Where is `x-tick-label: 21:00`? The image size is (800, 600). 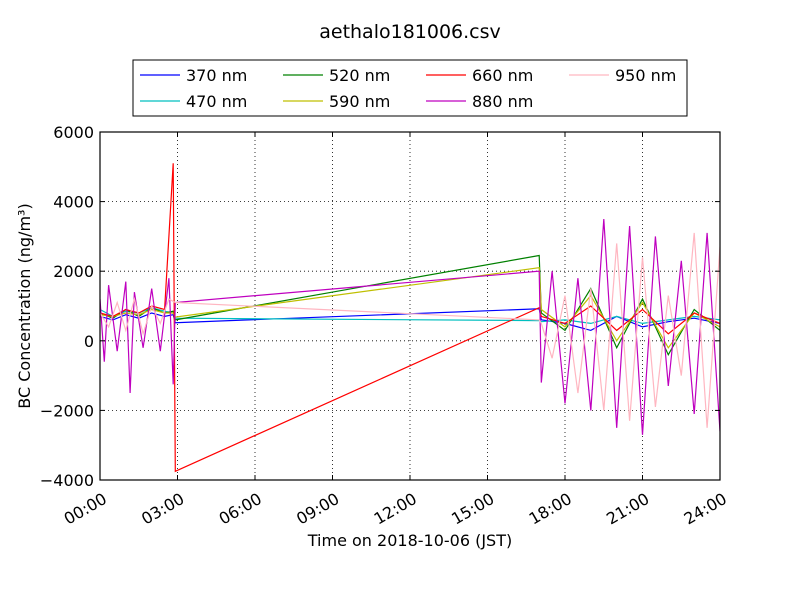
x-tick-label: 21:00 is located at coordinates (627, 509).